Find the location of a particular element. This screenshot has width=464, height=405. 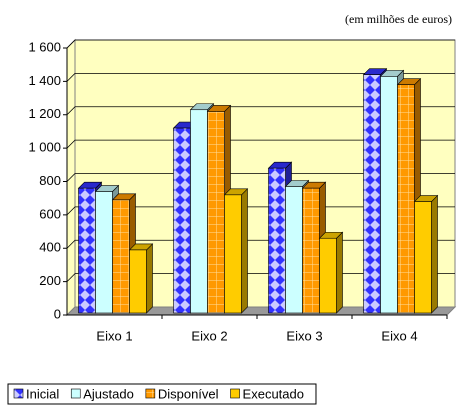

y-tick-label: 0 is located at coordinates (57, 313).